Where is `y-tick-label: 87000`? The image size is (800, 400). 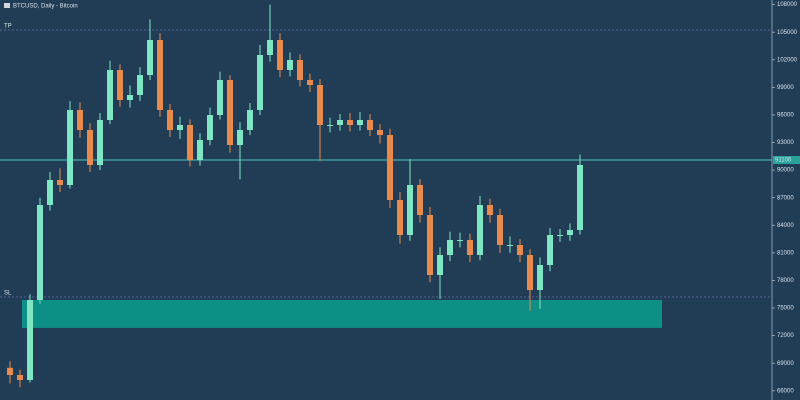
y-tick-label: 87000 is located at coordinates (785, 198).